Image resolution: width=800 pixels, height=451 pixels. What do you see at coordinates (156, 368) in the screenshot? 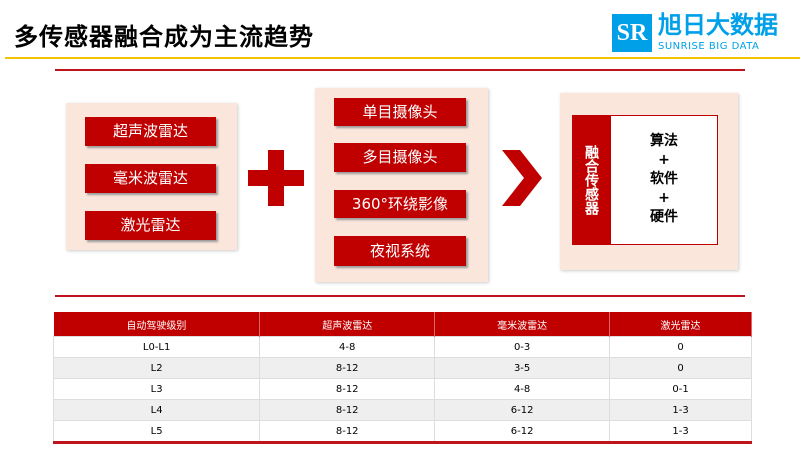
I see `table-cell: L2` at bounding box center [156, 368].